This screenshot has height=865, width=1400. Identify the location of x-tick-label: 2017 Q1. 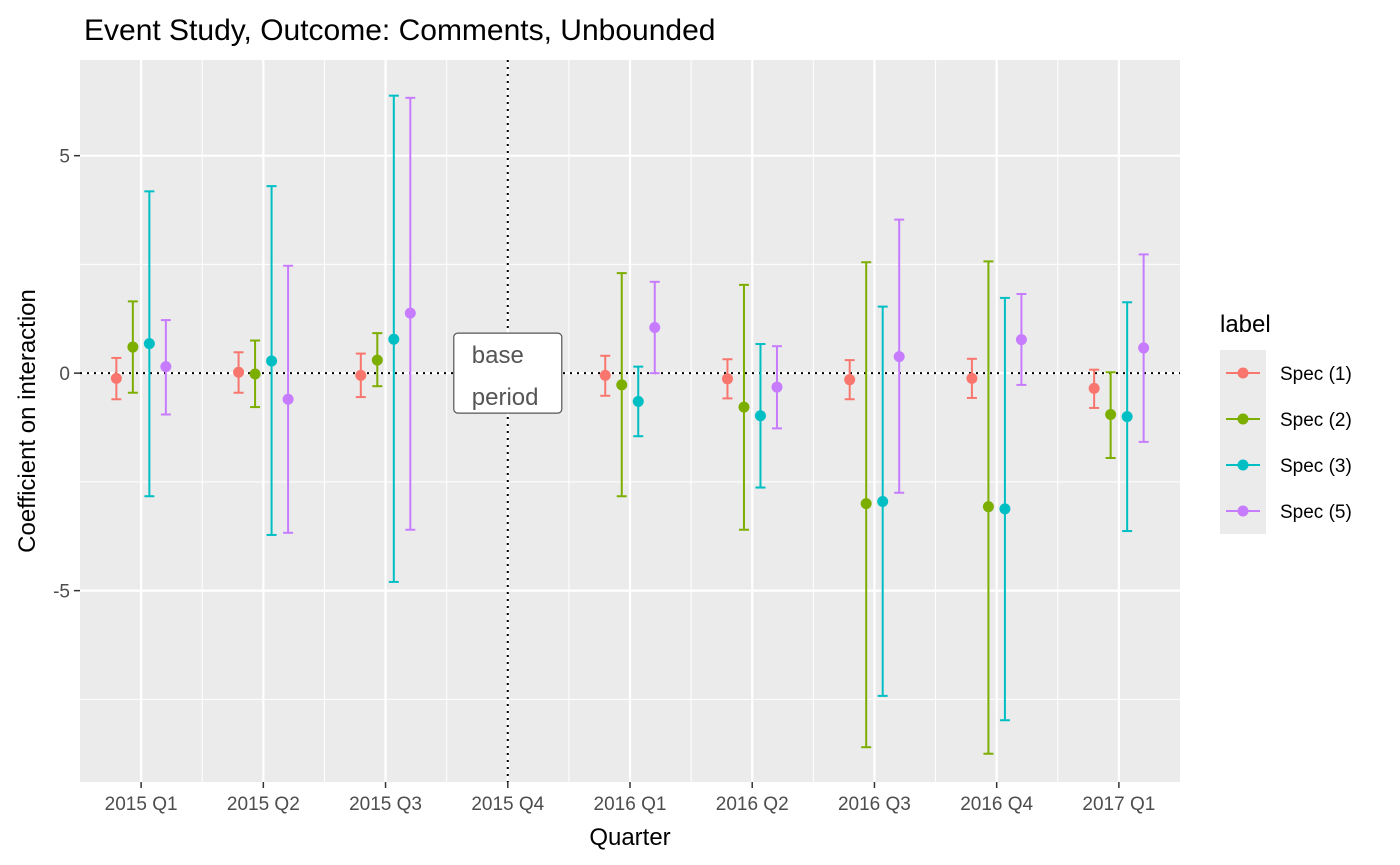
(1118, 804).